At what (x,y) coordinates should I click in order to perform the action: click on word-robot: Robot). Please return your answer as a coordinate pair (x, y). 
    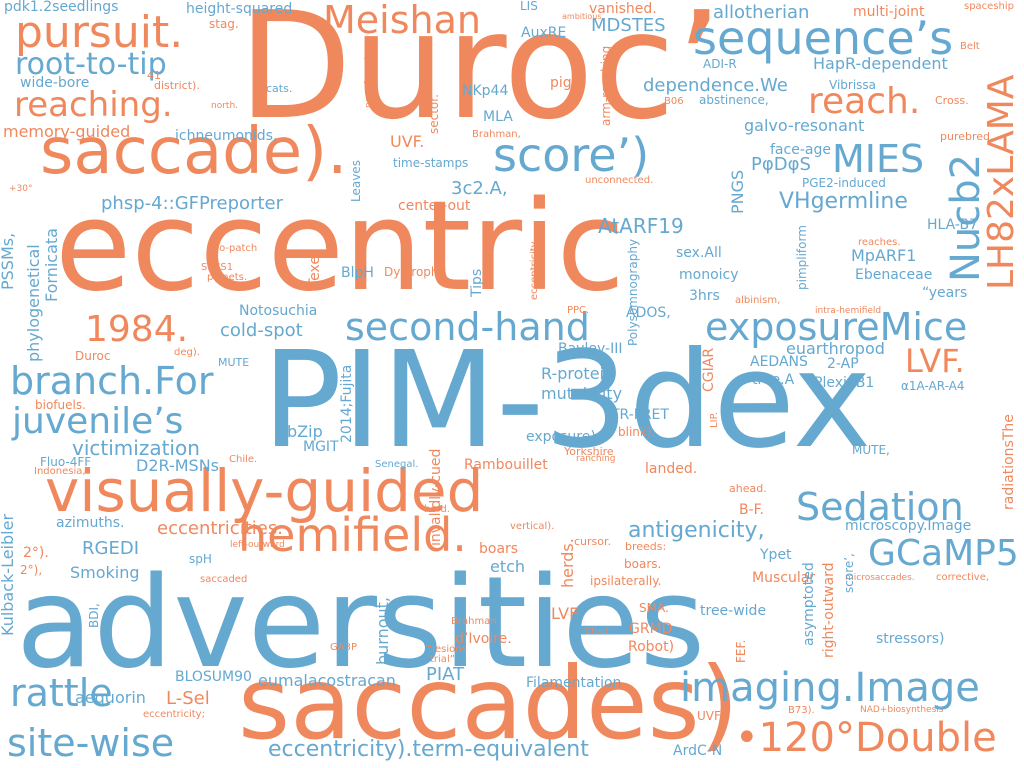
    Looking at the image, I should click on (651, 647).